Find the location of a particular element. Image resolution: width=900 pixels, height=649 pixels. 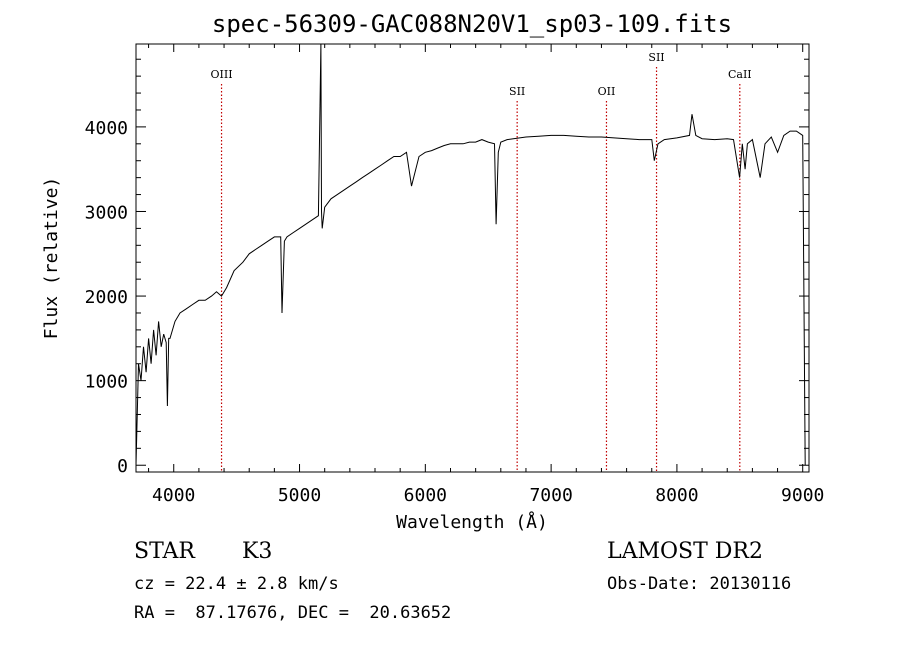

redshift-cz: cz = 22.4 ± 2.8 km/s is located at coordinates (236, 584).